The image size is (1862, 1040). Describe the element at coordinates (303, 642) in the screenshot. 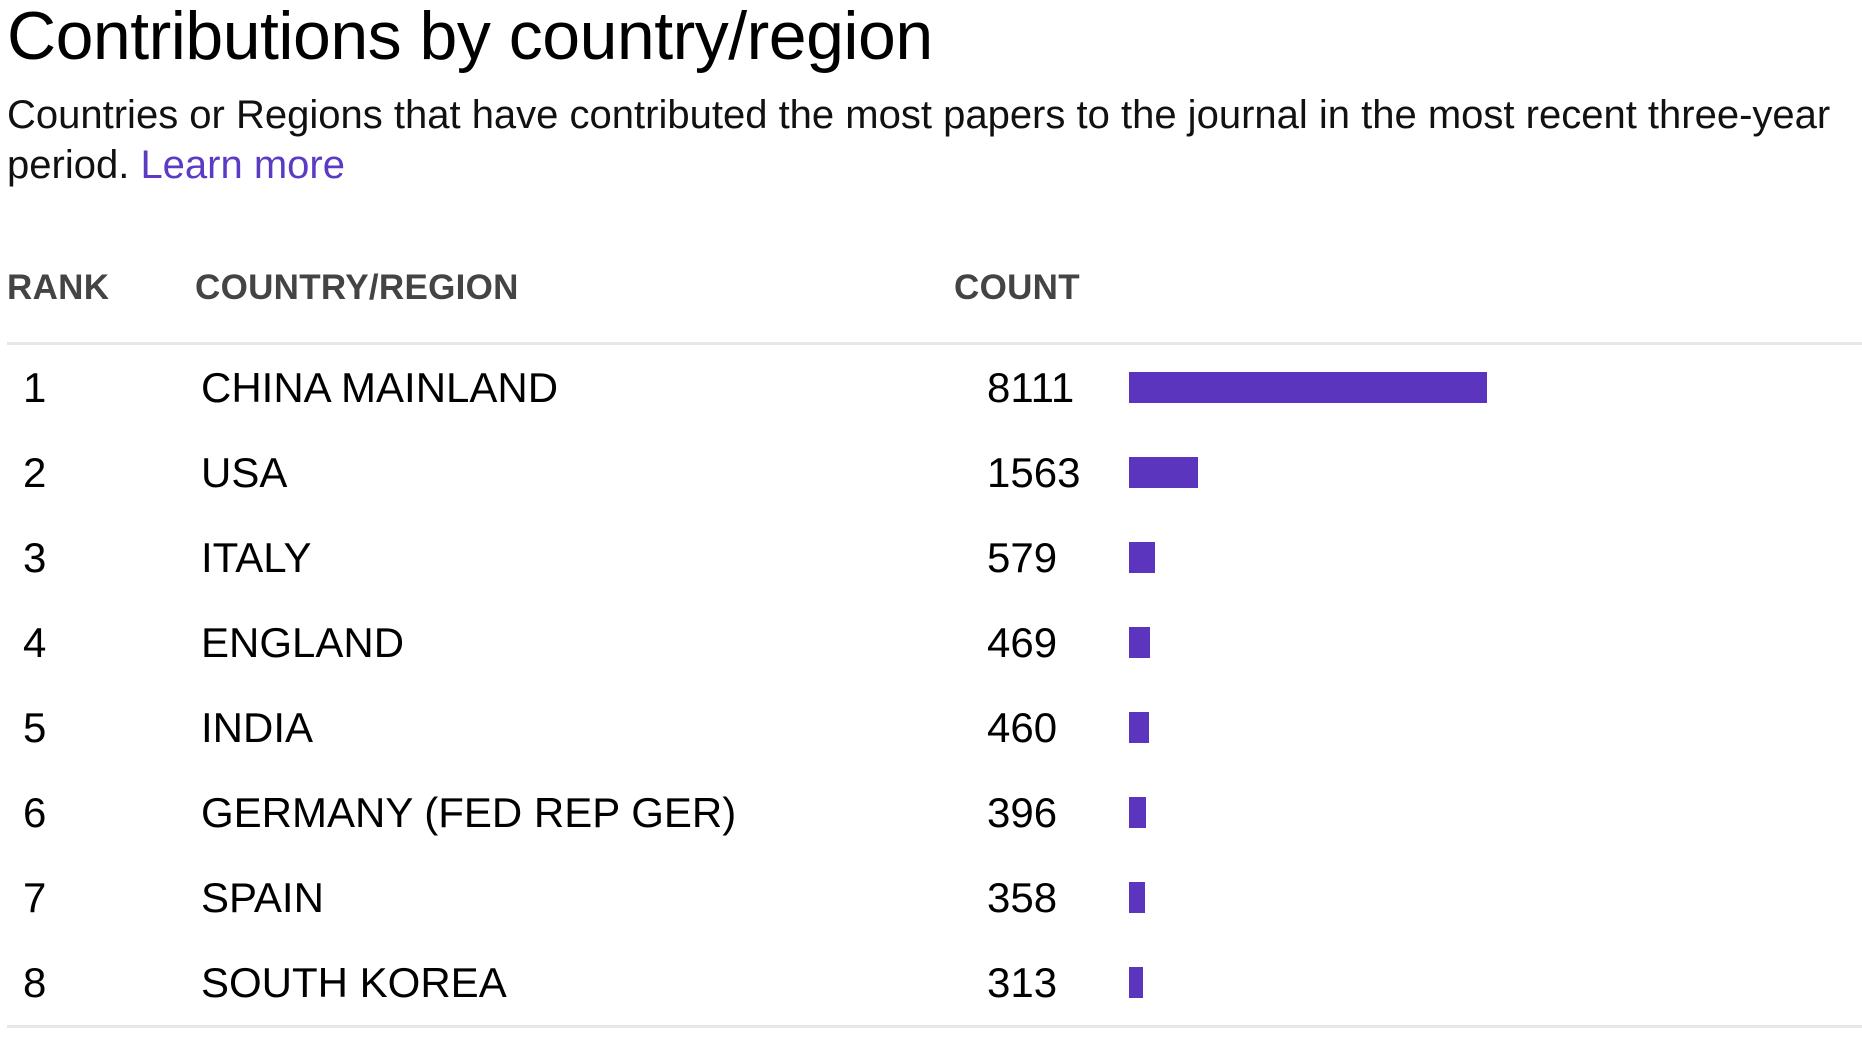

I see `country-cell: ENGLAND` at that location.